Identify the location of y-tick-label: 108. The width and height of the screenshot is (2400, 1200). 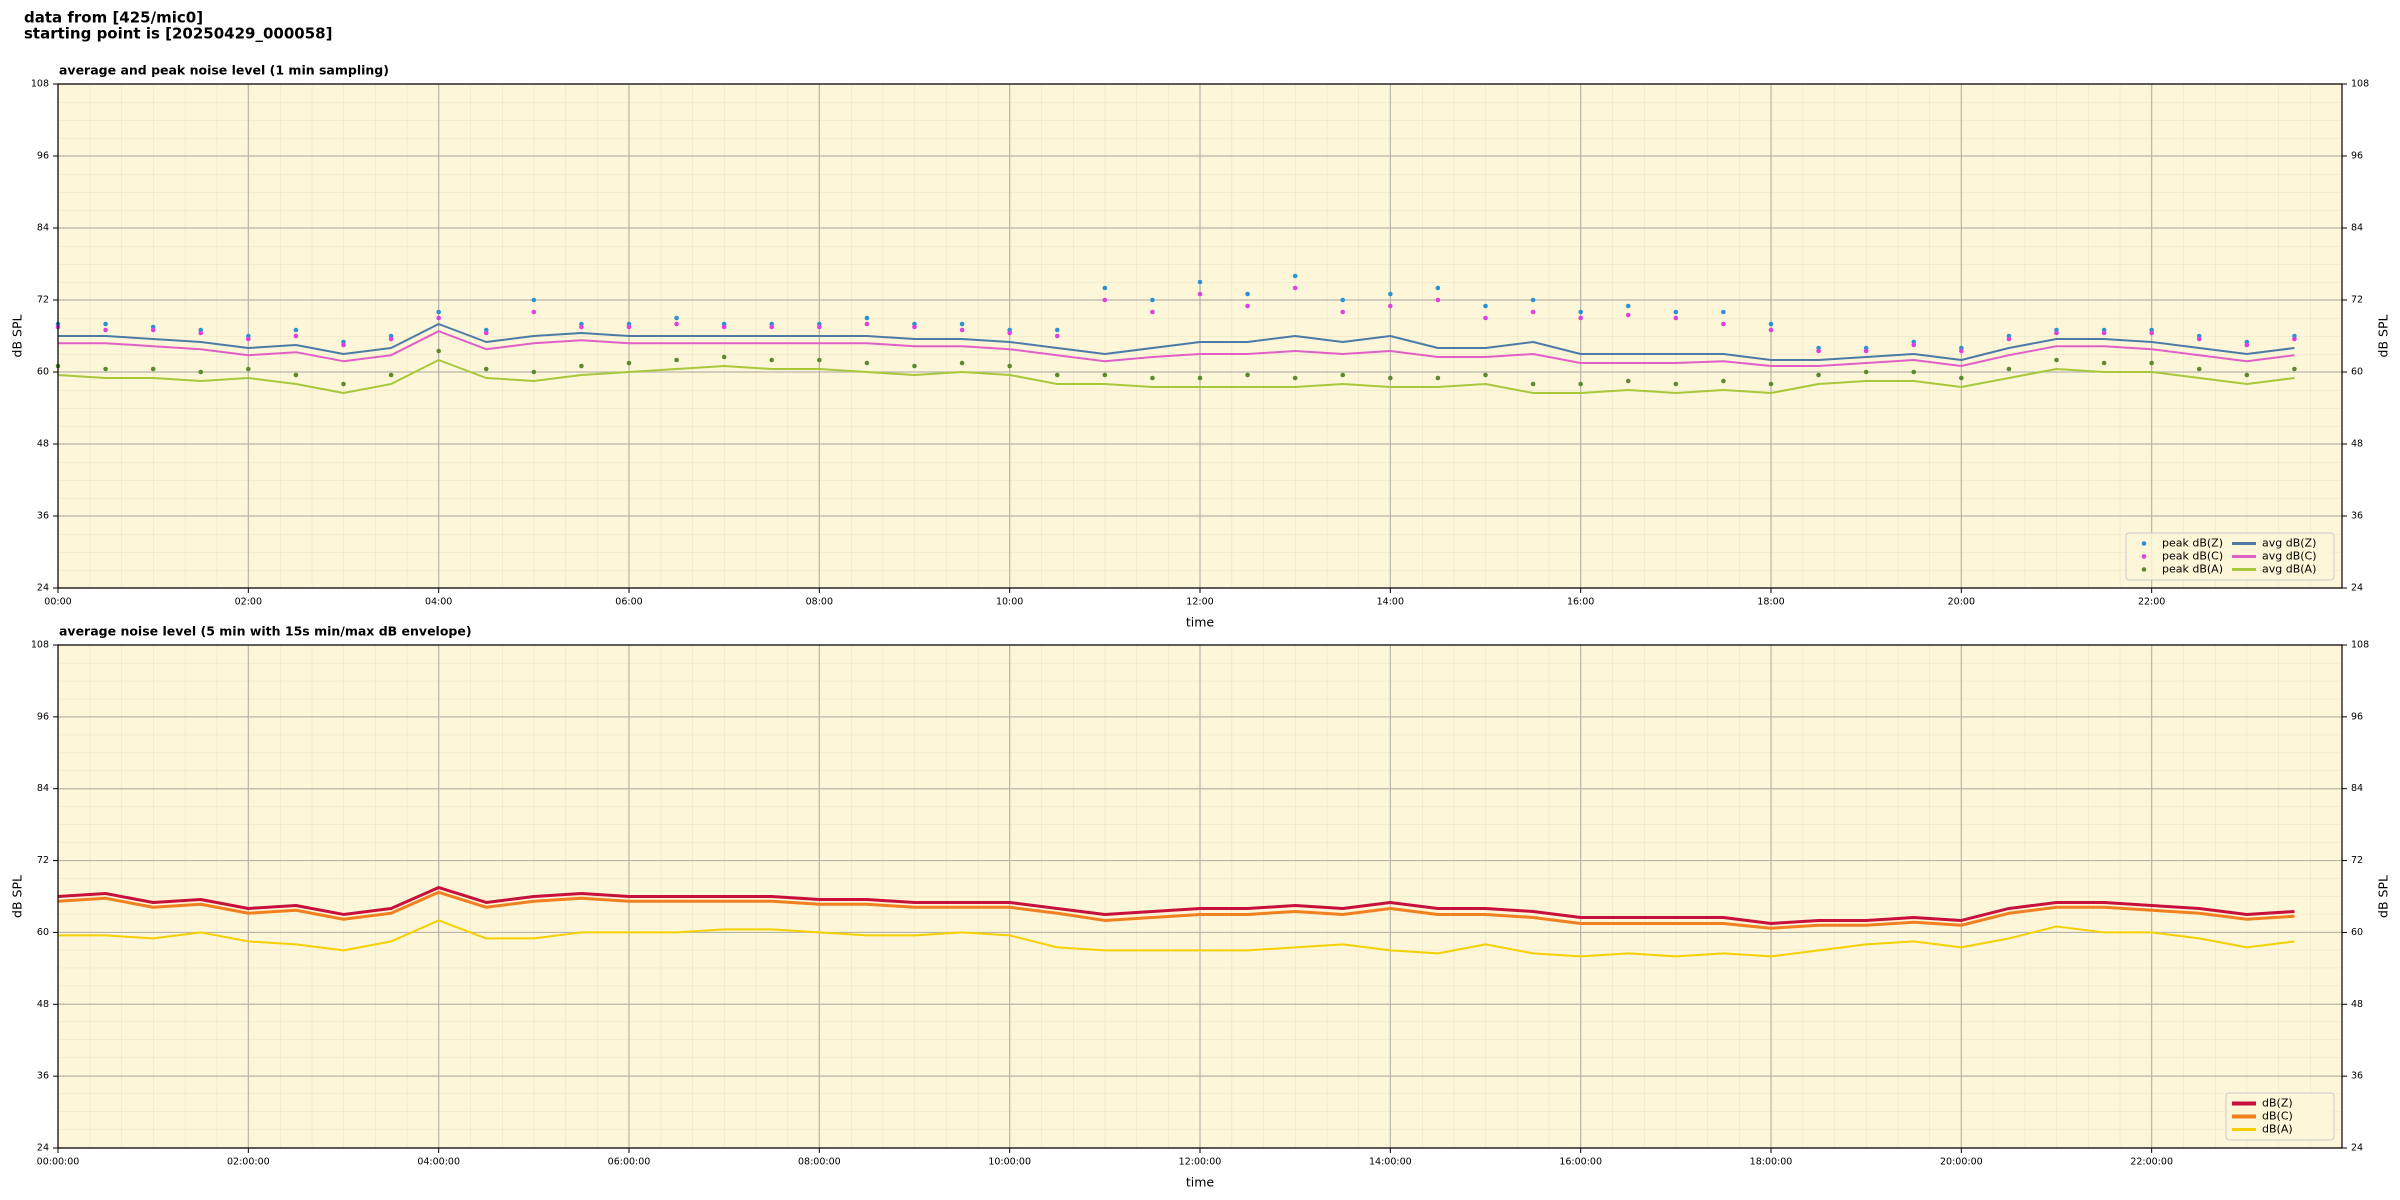
(40, 84).